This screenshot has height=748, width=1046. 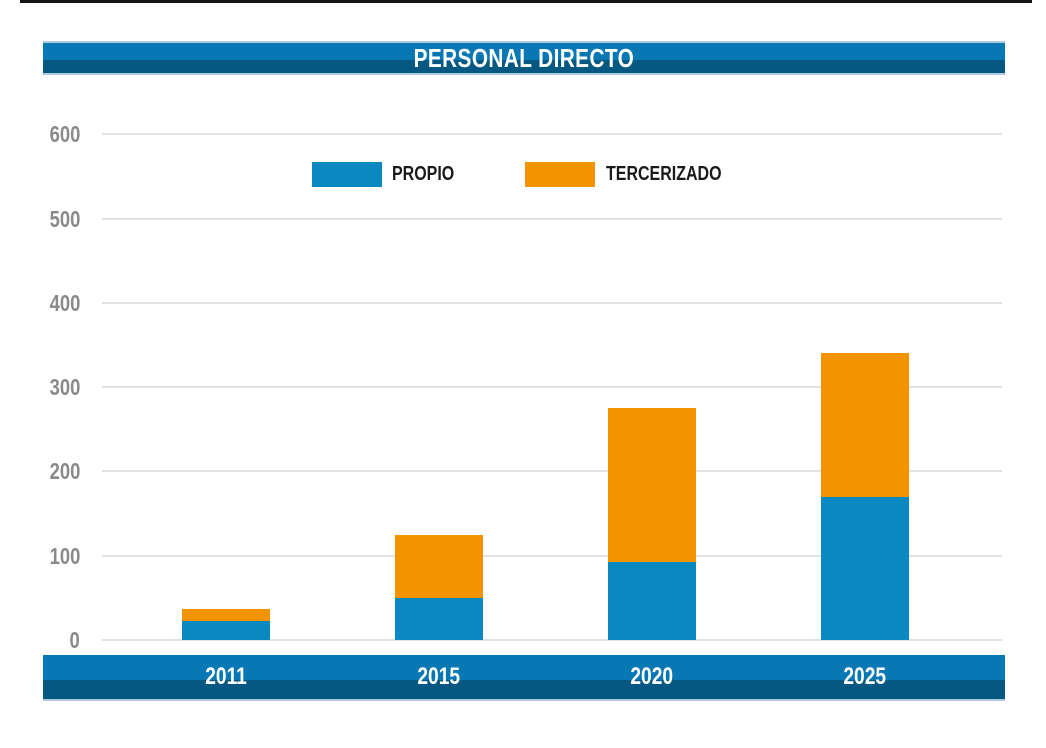 I want to click on bar-2020-tercerizado, so click(x=652, y=485).